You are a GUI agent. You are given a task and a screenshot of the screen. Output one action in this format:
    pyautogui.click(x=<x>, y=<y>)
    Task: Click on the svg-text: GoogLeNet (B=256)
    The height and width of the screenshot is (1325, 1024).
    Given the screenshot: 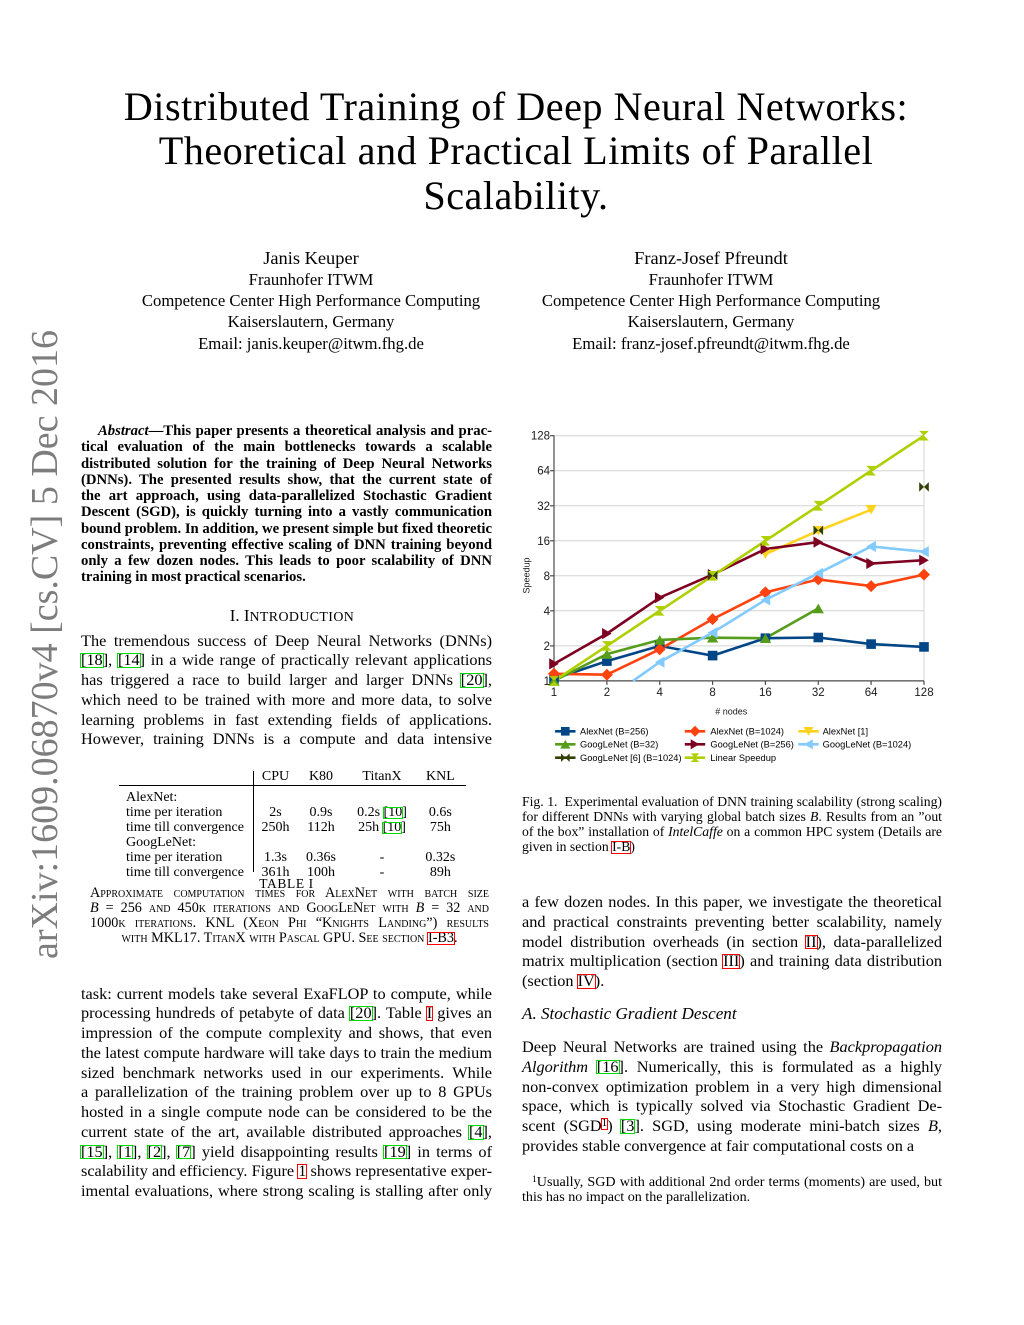 What is the action you would take?
    pyautogui.click(x=751, y=745)
    